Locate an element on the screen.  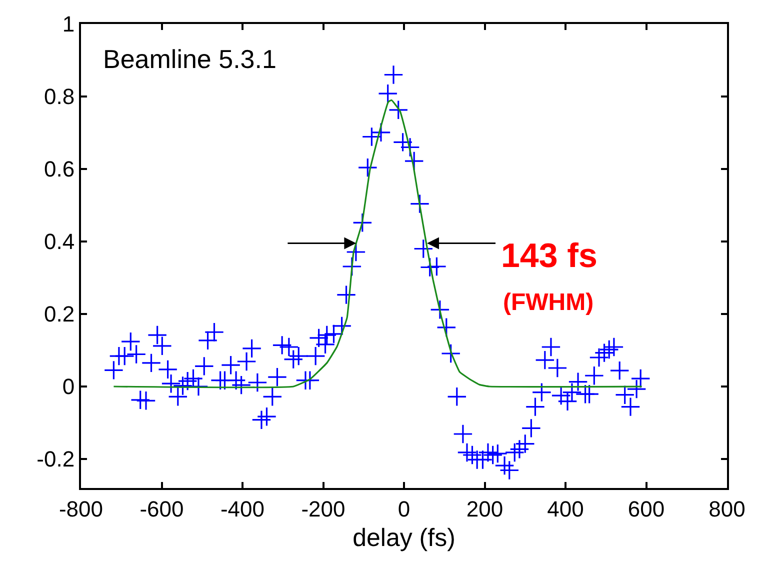
x-tick-label: -400 is located at coordinates (242, 509).